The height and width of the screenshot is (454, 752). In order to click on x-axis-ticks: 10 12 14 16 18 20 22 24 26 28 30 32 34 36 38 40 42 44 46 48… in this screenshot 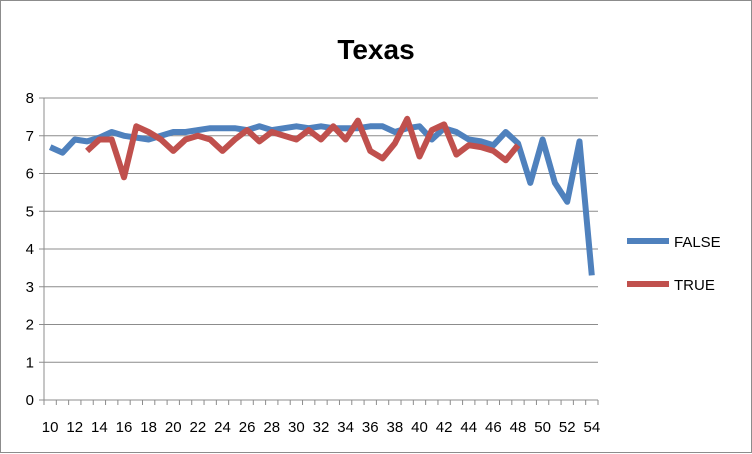, I will do `click(321, 418)`.